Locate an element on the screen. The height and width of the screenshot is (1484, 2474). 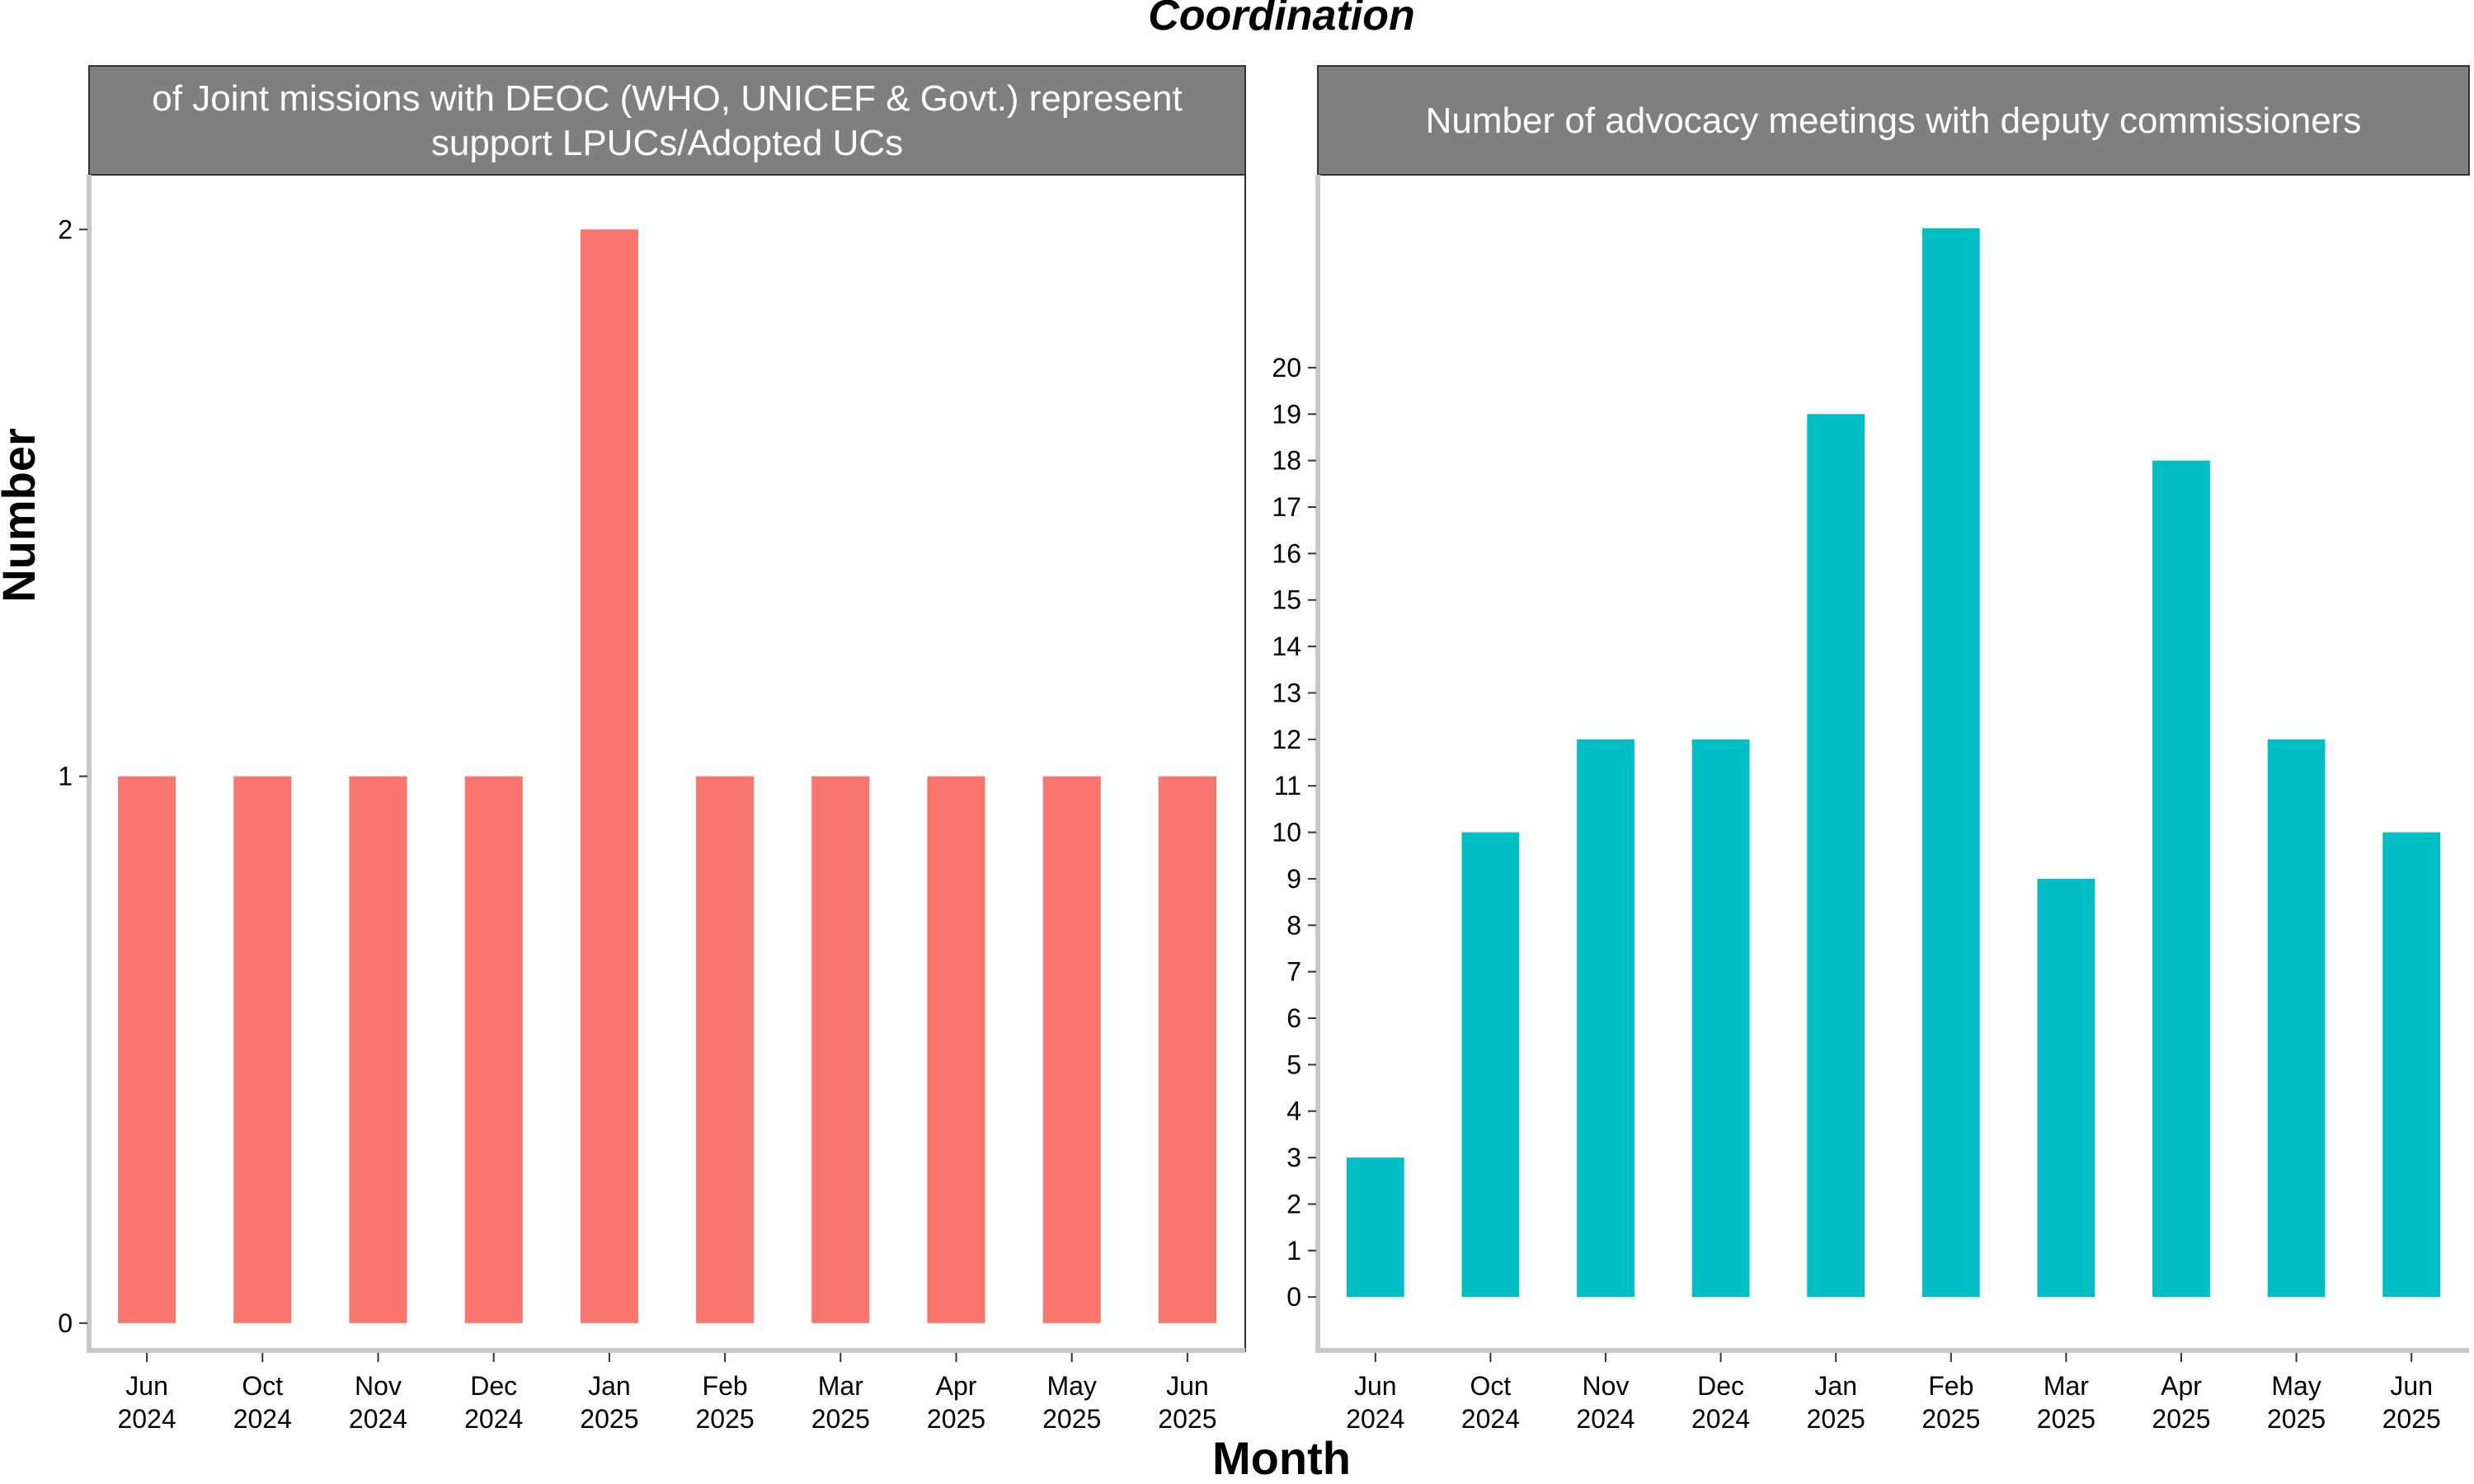
y-tick-label-2-10: 9 is located at coordinates (1293, 879).